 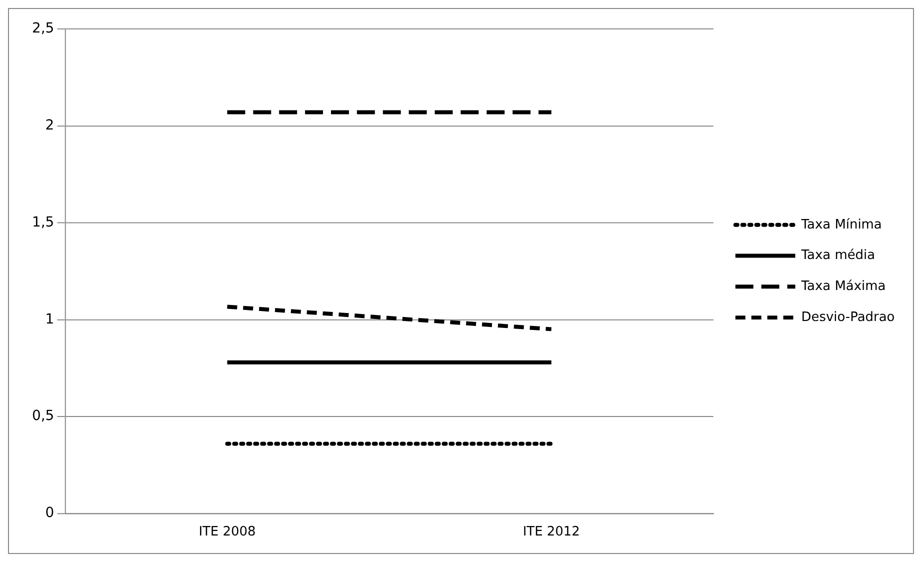 I want to click on legend-label: Desvio-Padrao, so click(x=848, y=317).